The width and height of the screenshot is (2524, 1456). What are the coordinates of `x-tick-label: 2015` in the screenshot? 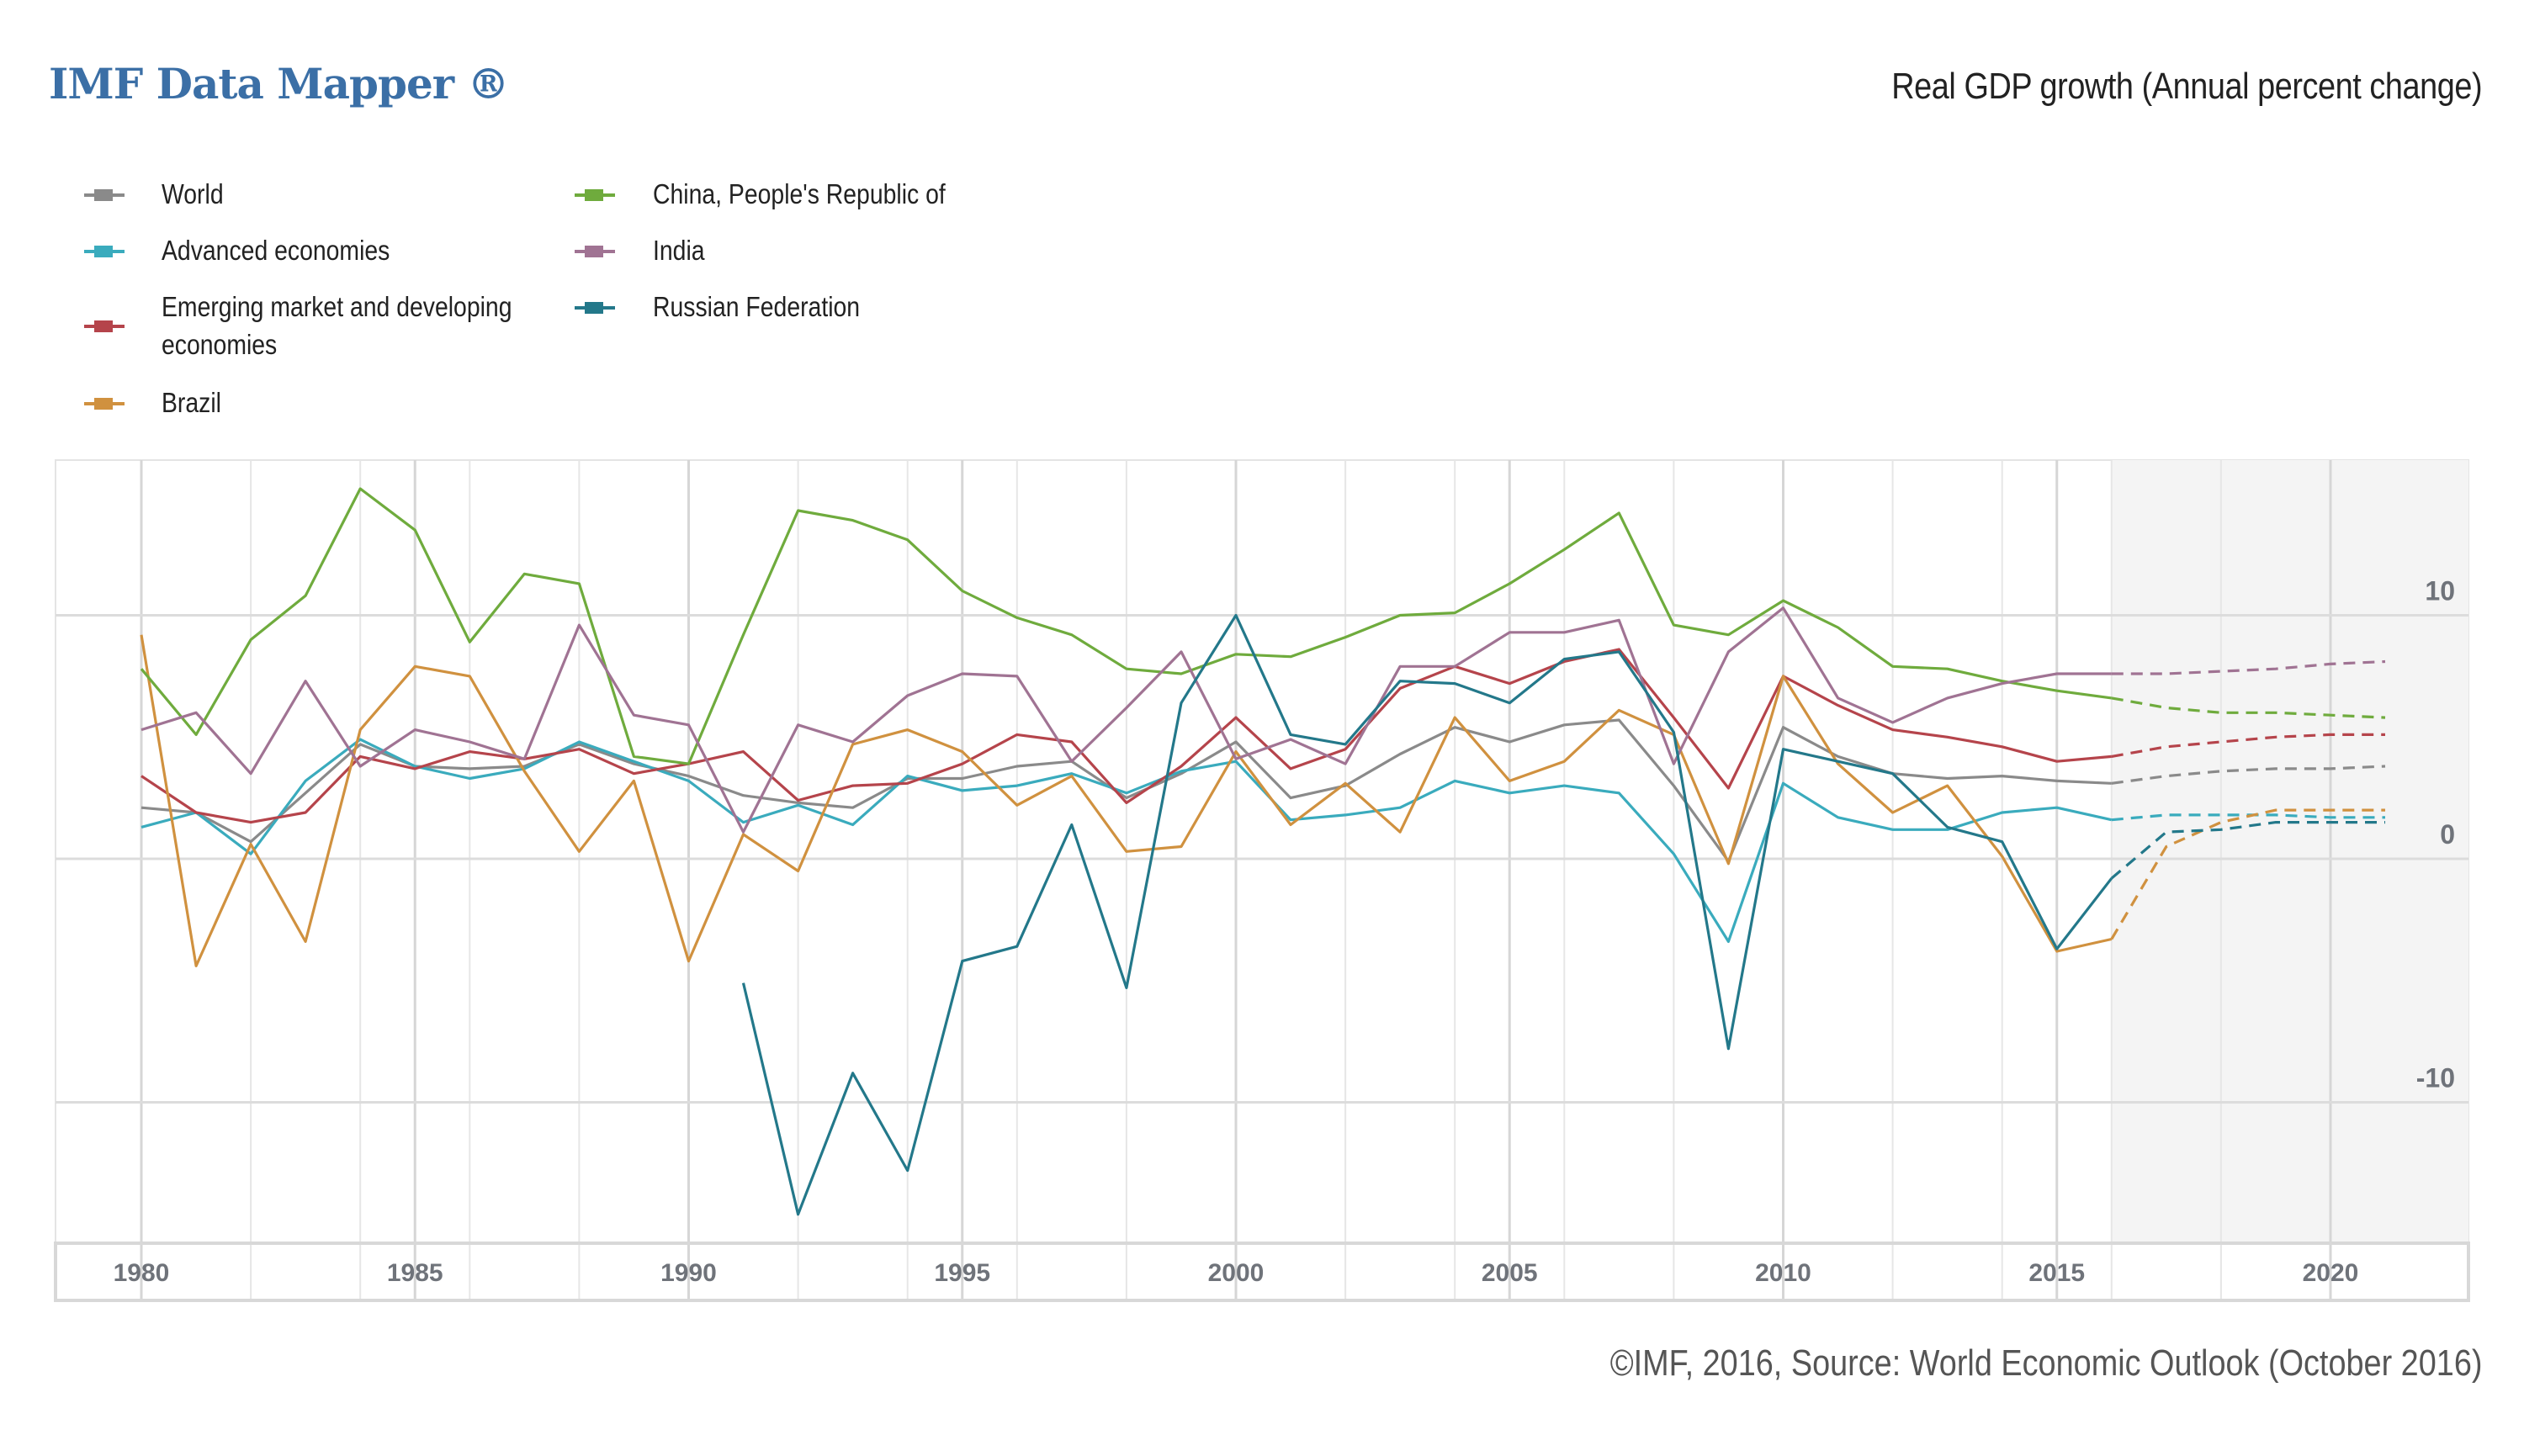 It's located at (2056, 1273).